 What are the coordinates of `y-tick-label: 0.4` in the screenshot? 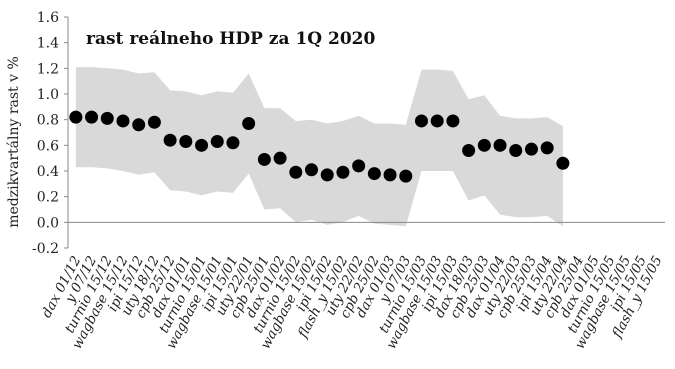 It's located at (48, 172).